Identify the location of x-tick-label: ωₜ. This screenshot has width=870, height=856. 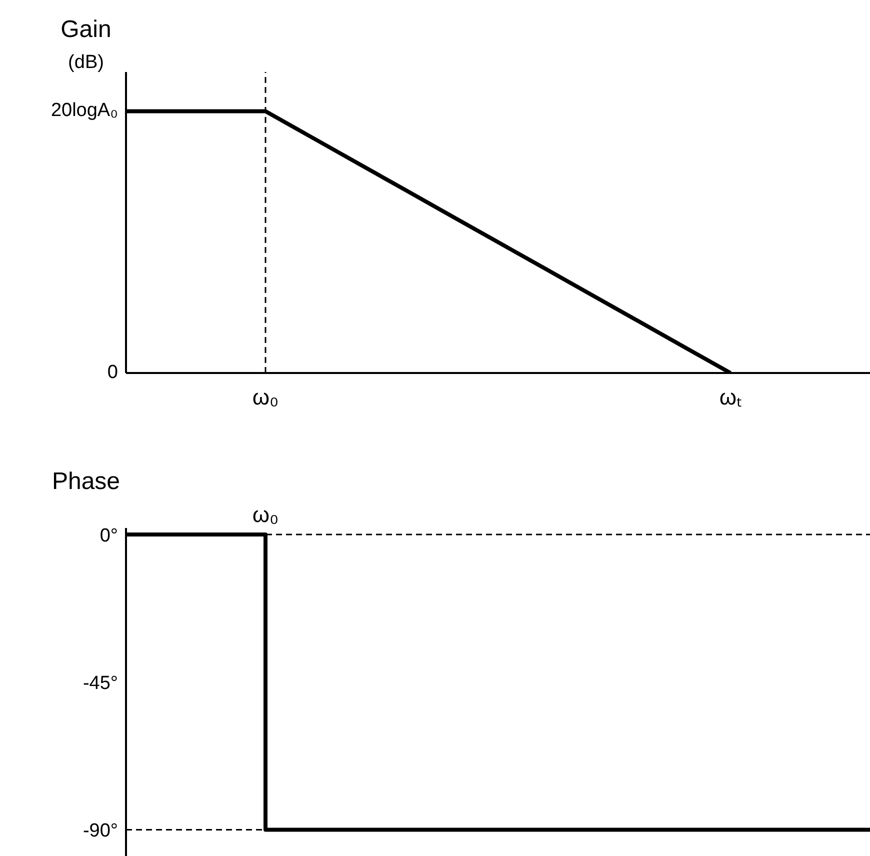
(730, 397).